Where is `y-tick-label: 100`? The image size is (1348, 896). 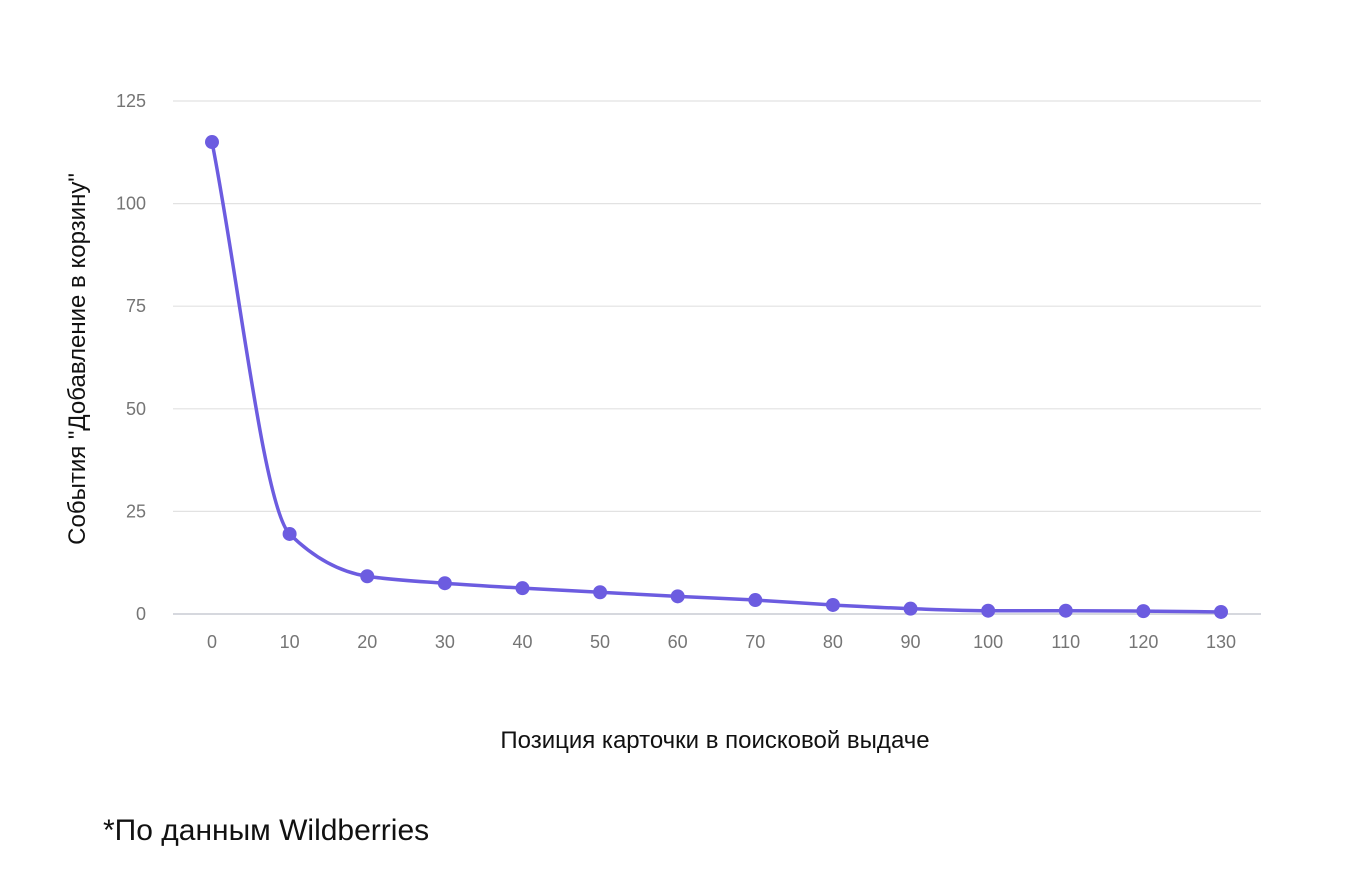 y-tick-label: 100 is located at coordinates (131, 204).